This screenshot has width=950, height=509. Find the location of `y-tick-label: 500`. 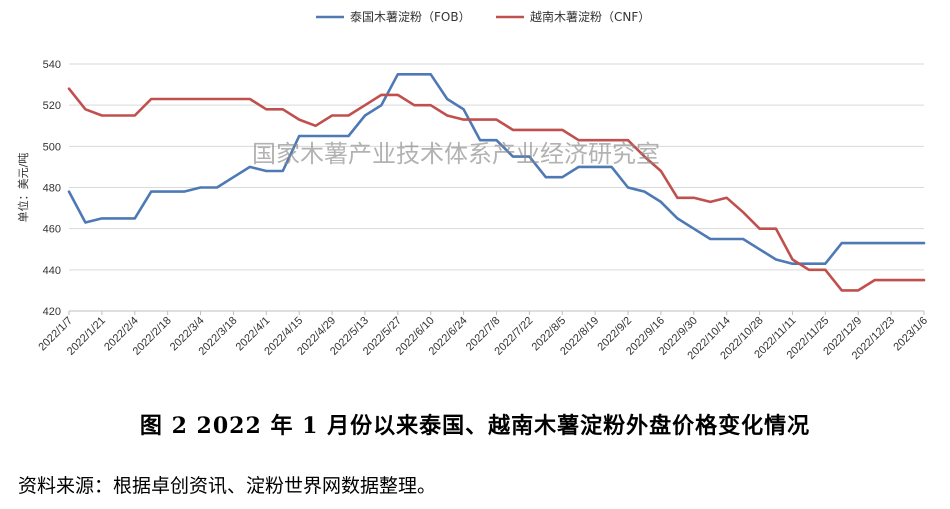

y-tick-label: 500 is located at coordinates (52, 147).